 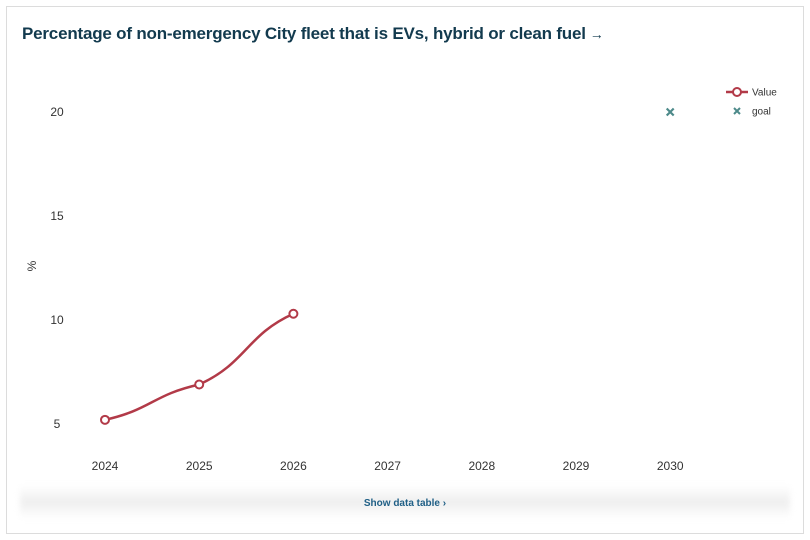 I want to click on x-tick-label: 2028, so click(x=481, y=466).